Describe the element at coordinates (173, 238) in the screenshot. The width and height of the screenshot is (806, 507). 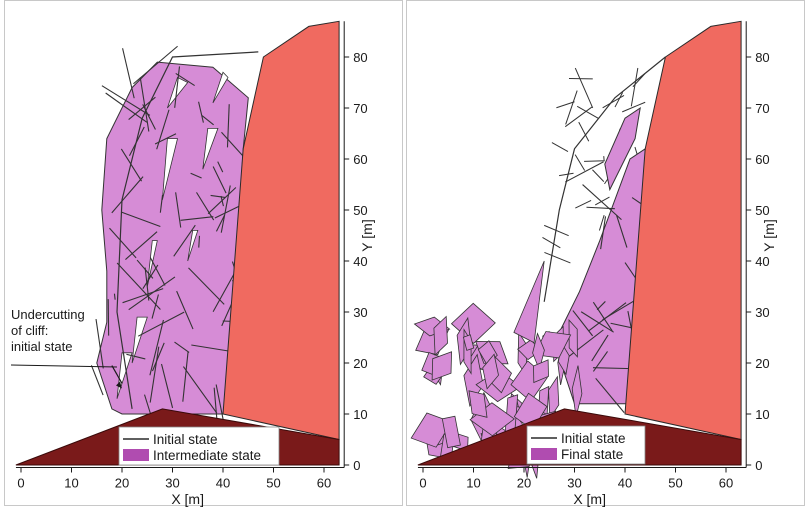
I see `intermediate-block-mass` at that location.